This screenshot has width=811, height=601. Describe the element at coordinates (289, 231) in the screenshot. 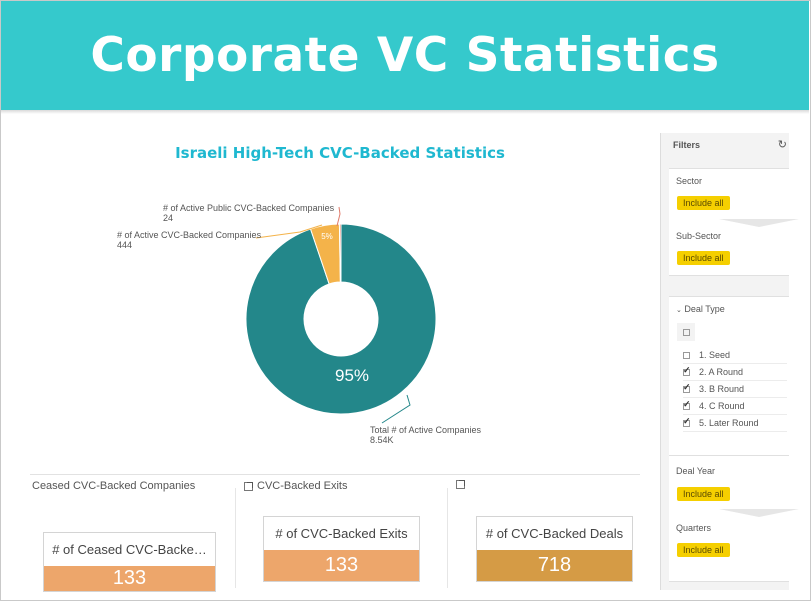

I see `leader-line-cvc` at that location.